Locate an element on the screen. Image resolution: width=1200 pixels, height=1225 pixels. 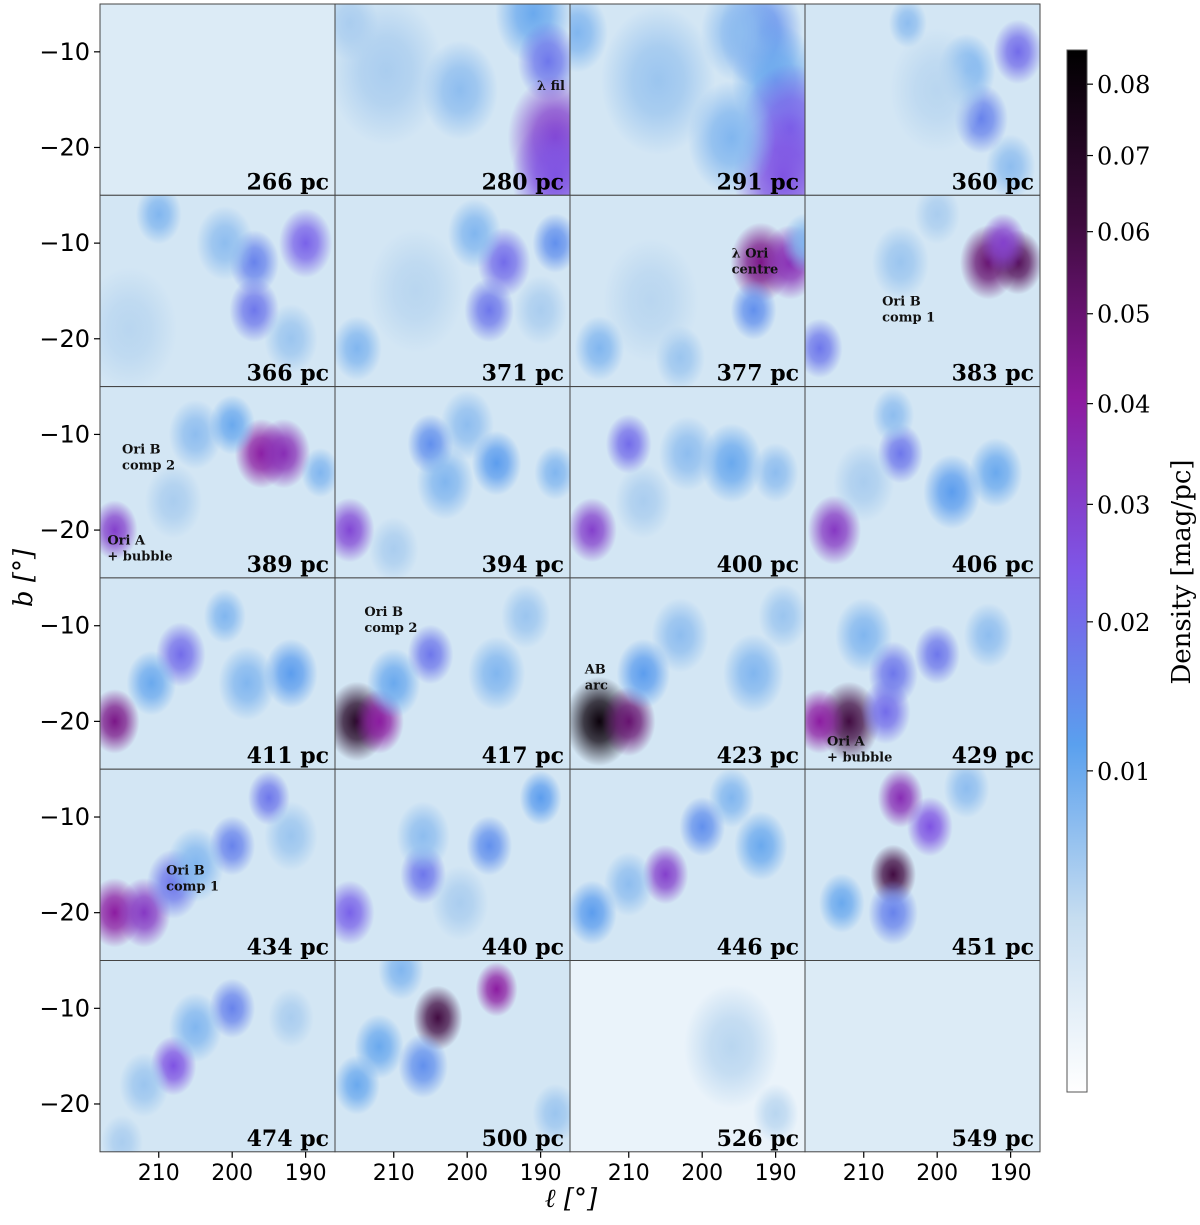
region-annotation: λ fil is located at coordinates (551, 86).